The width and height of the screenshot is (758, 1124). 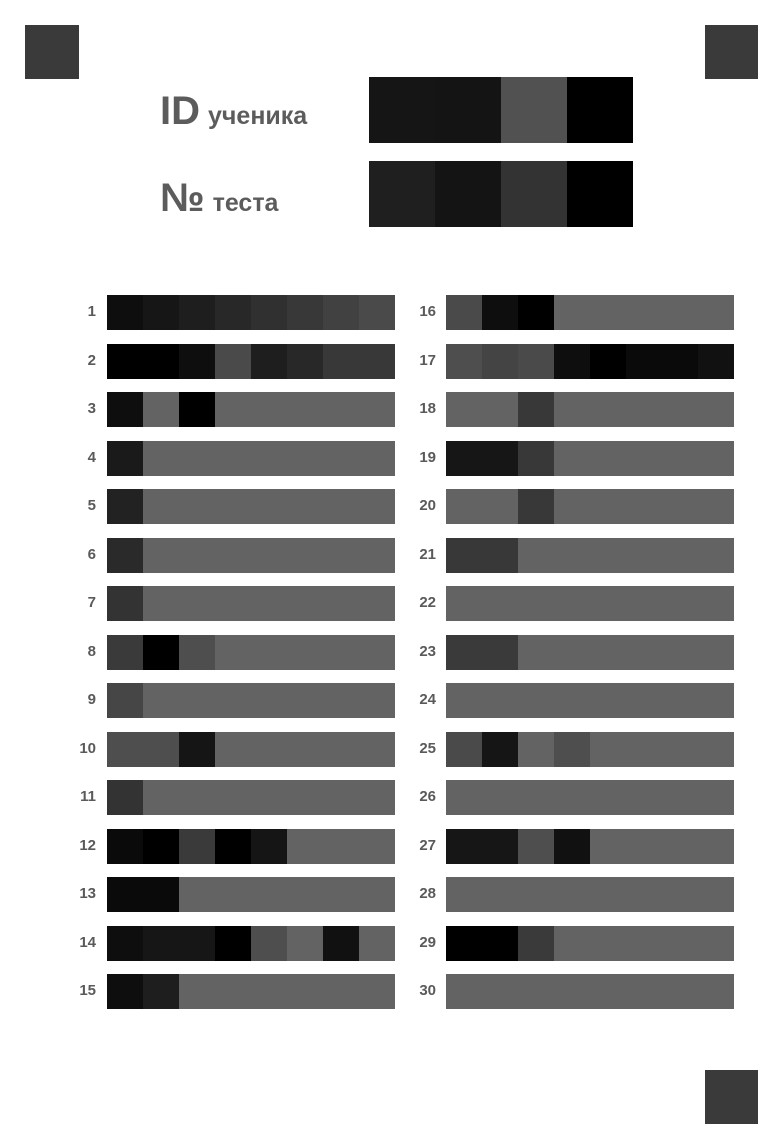 What do you see at coordinates (427, 893) in the screenshot?
I see `question-number: 28` at bounding box center [427, 893].